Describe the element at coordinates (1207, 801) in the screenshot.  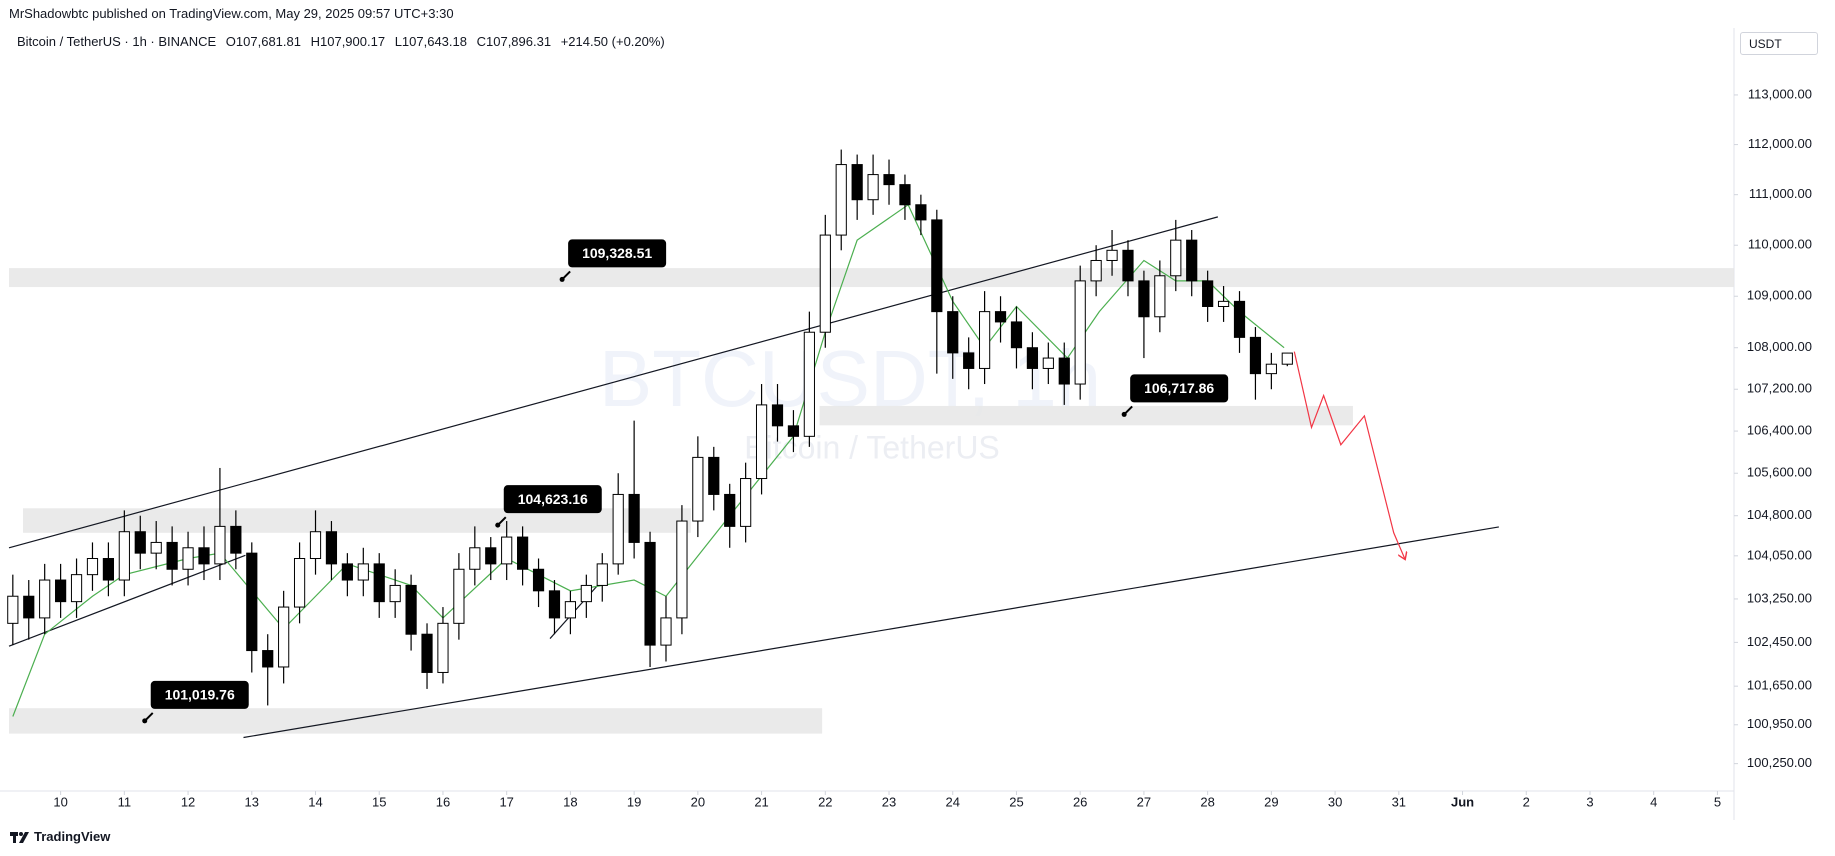
I see `x-tick-label: 28` at that location.